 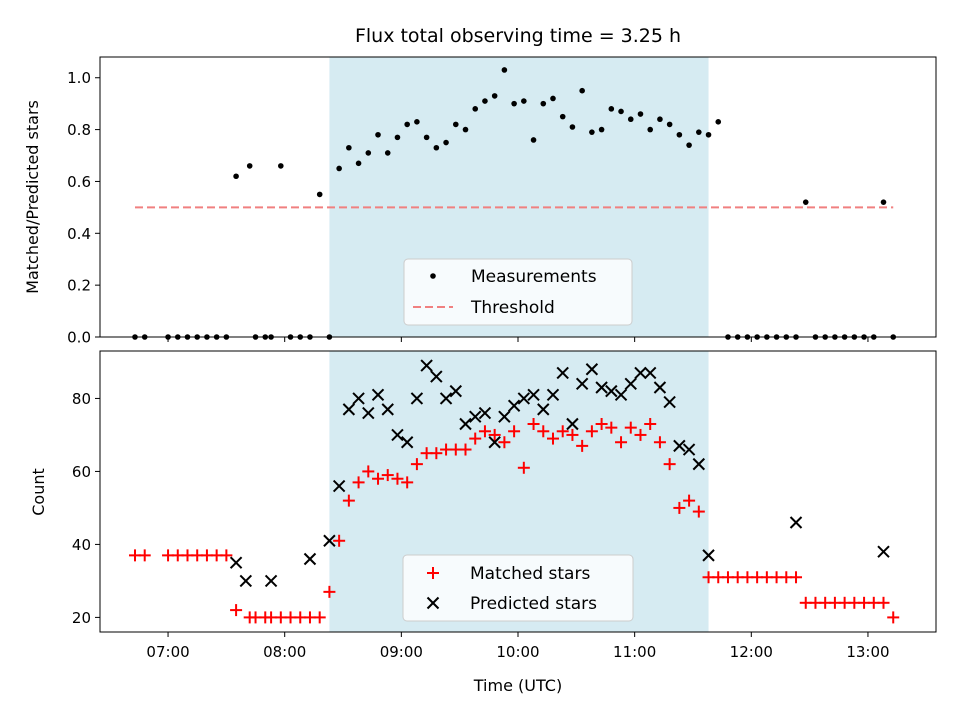 What do you see at coordinates (81, 472) in the screenshot?
I see `y-tick-label: 60` at bounding box center [81, 472].